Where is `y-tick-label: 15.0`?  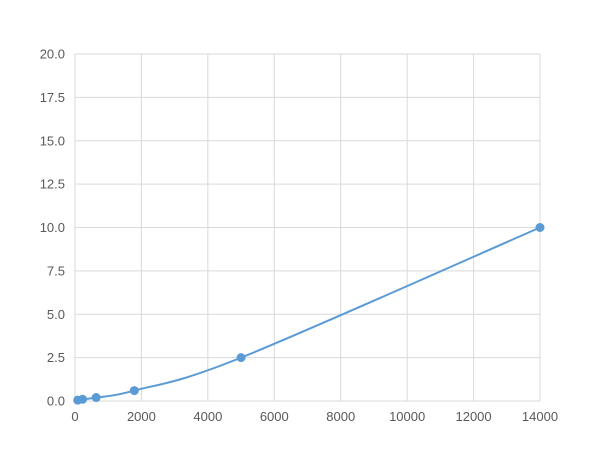
y-tick-label: 15.0 is located at coordinates (52, 140).